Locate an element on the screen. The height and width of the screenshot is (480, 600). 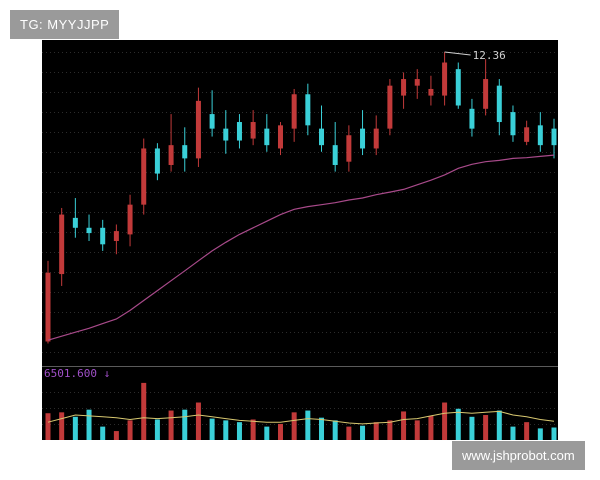
volume-moving-average is located at coordinates (301, 417).